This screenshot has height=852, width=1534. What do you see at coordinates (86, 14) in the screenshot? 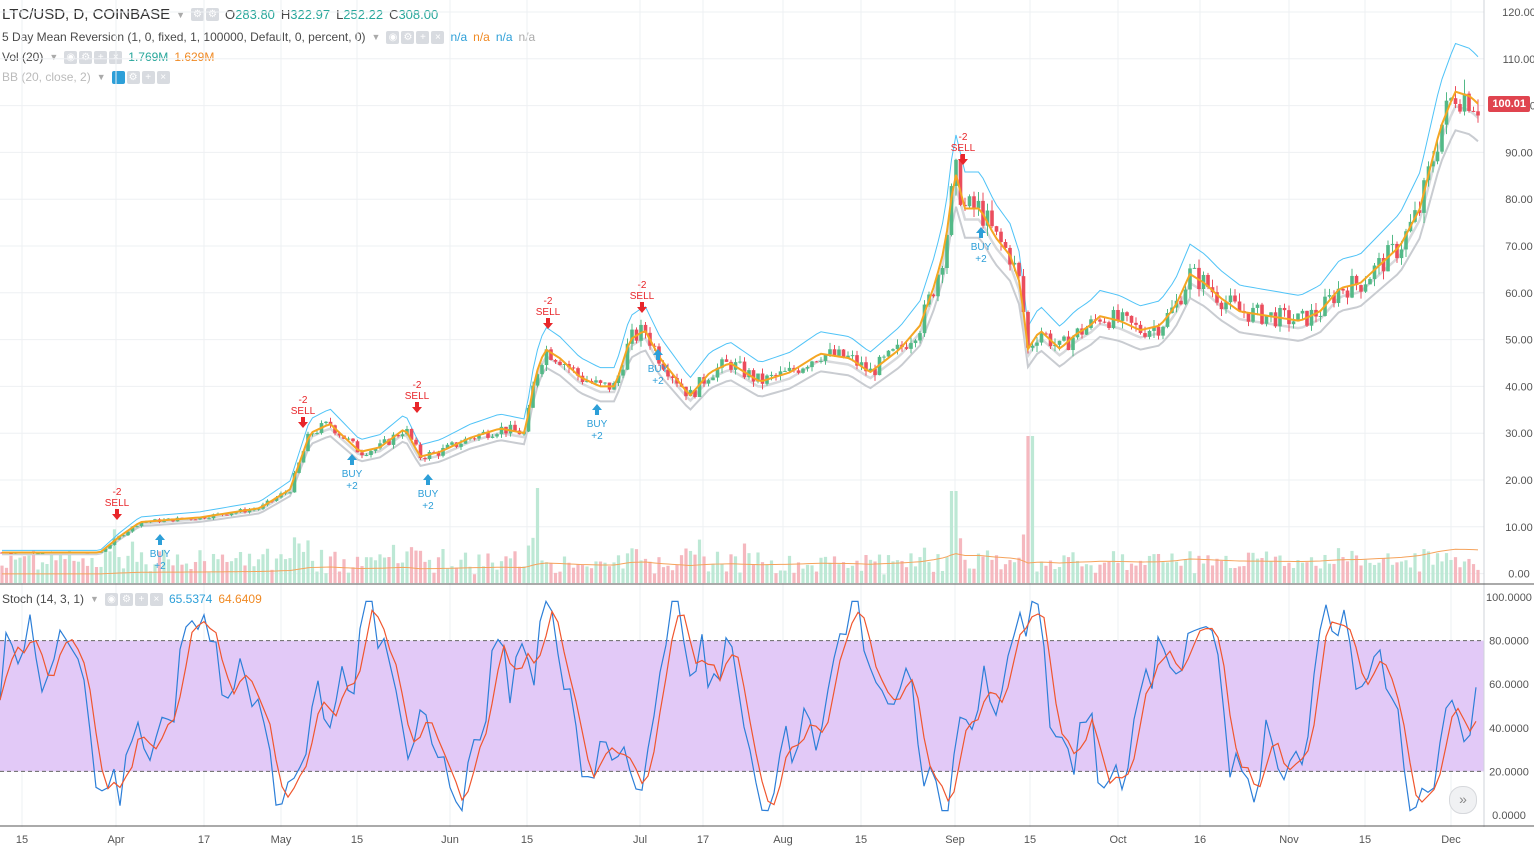
I see `symbol-title: LTC/USD, D, COINBASE` at bounding box center [86, 14].